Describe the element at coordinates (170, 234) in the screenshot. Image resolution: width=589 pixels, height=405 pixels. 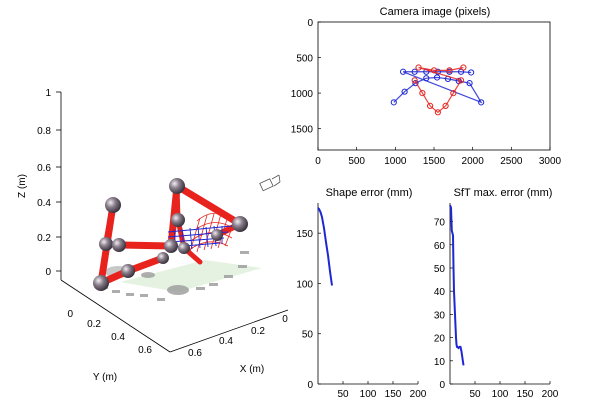
I see `robot-joints` at that location.